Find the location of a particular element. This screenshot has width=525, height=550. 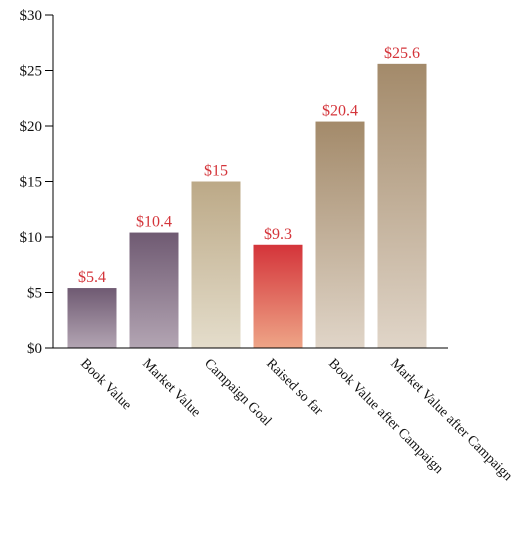

y-tick-label: $25 is located at coordinates (31, 72).